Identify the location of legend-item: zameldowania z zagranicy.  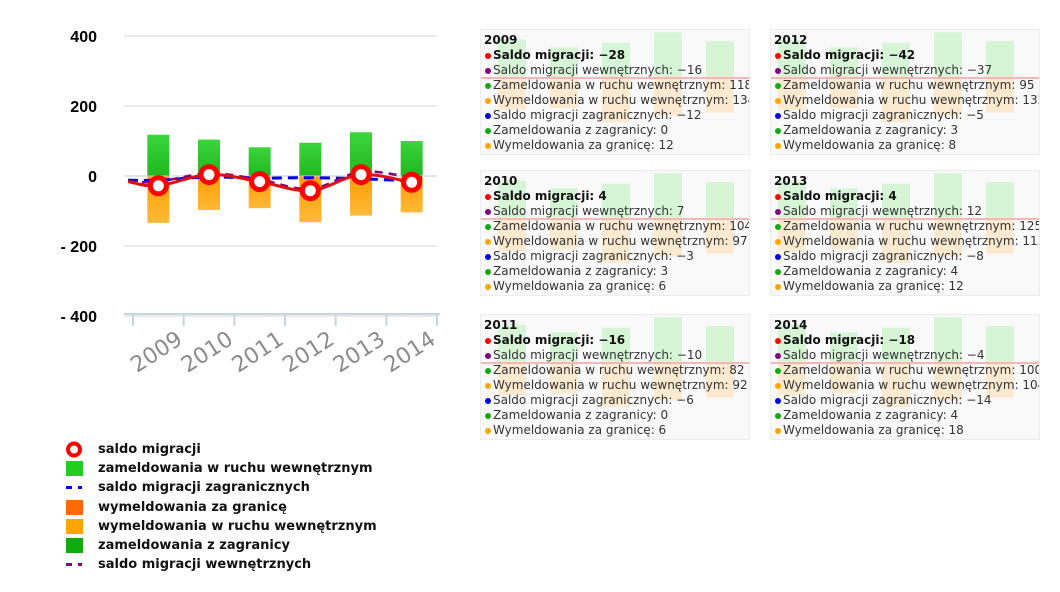
(272, 545).